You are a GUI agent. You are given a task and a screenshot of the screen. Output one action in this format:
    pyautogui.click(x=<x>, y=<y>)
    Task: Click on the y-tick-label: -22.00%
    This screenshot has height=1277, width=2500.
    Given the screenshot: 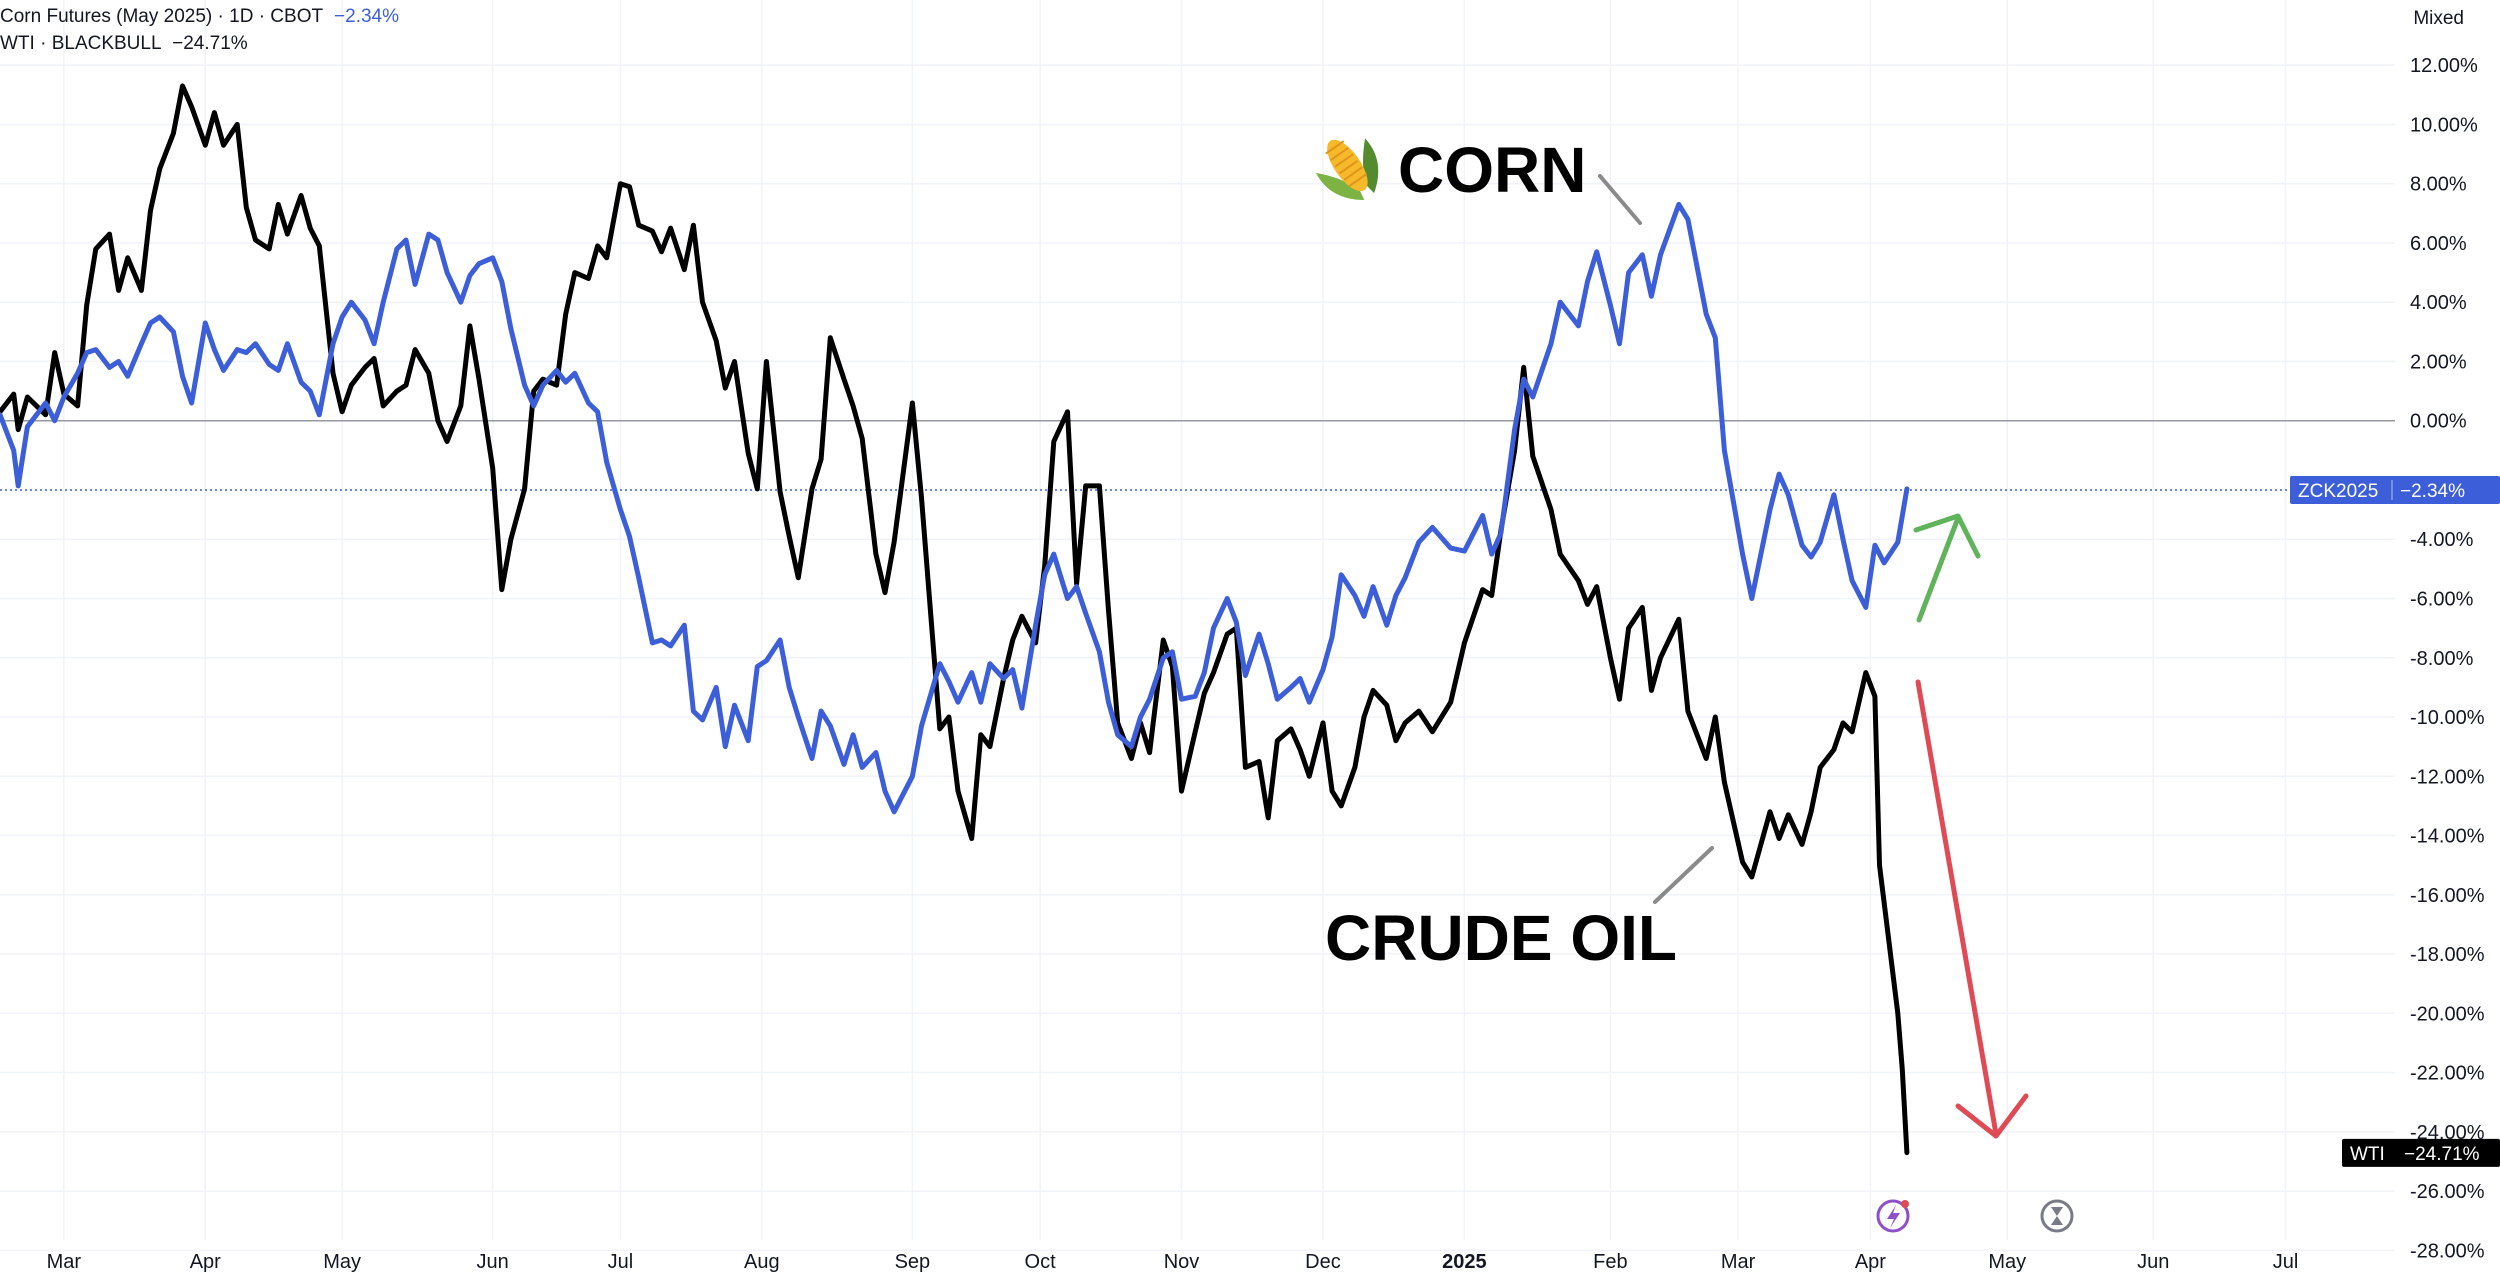 What is the action you would take?
    pyautogui.click(x=2447, y=1074)
    